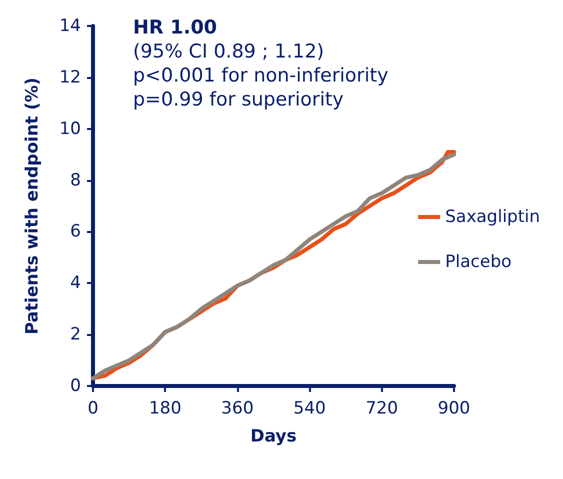 Image resolution: width=563 pixels, height=479 pixels. I want to click on x-tick-label: 720, so click(382, 408).